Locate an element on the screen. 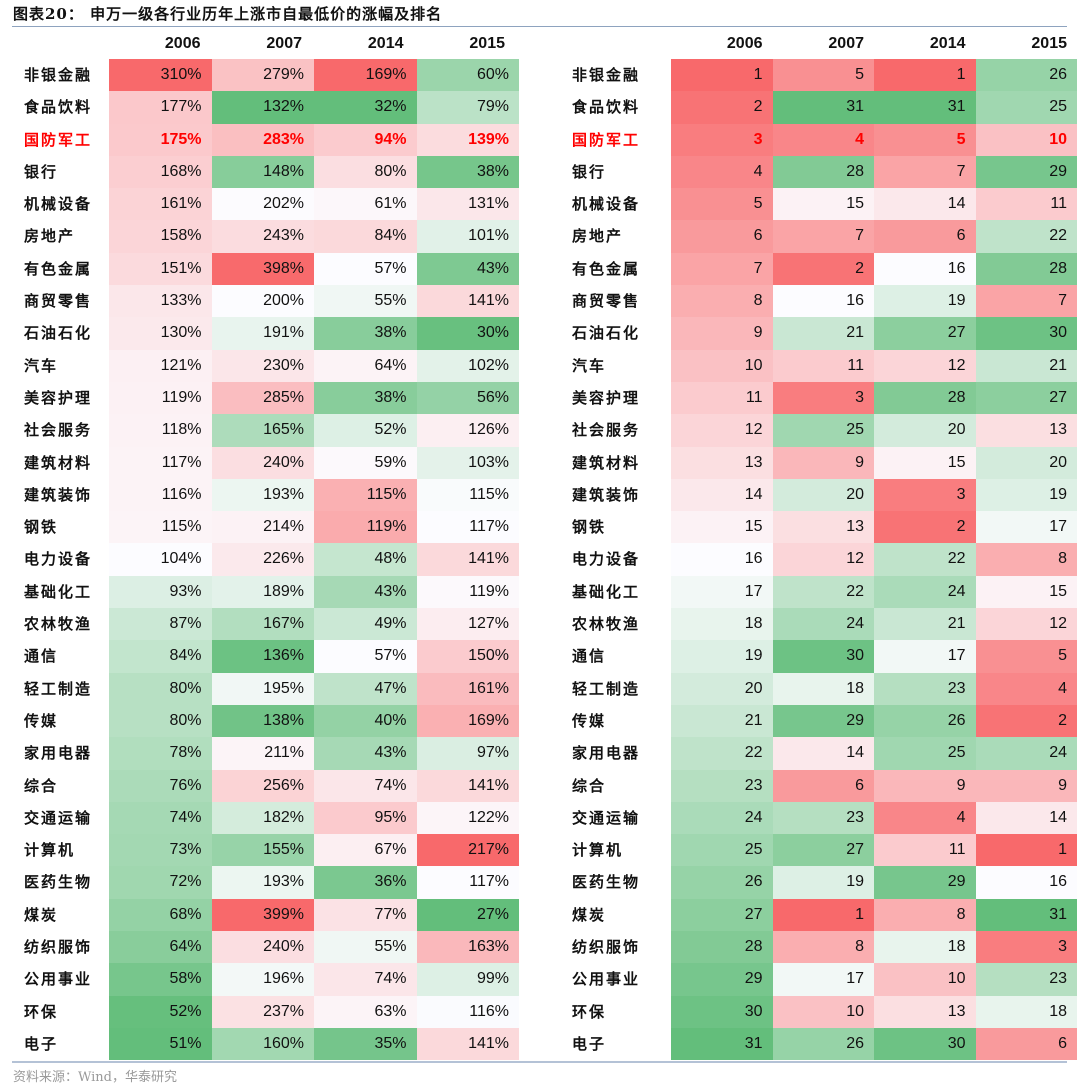 The width and height of the screenshot is (1080, 1088). gain-cell: 67% is located at coordinates (365, 850).